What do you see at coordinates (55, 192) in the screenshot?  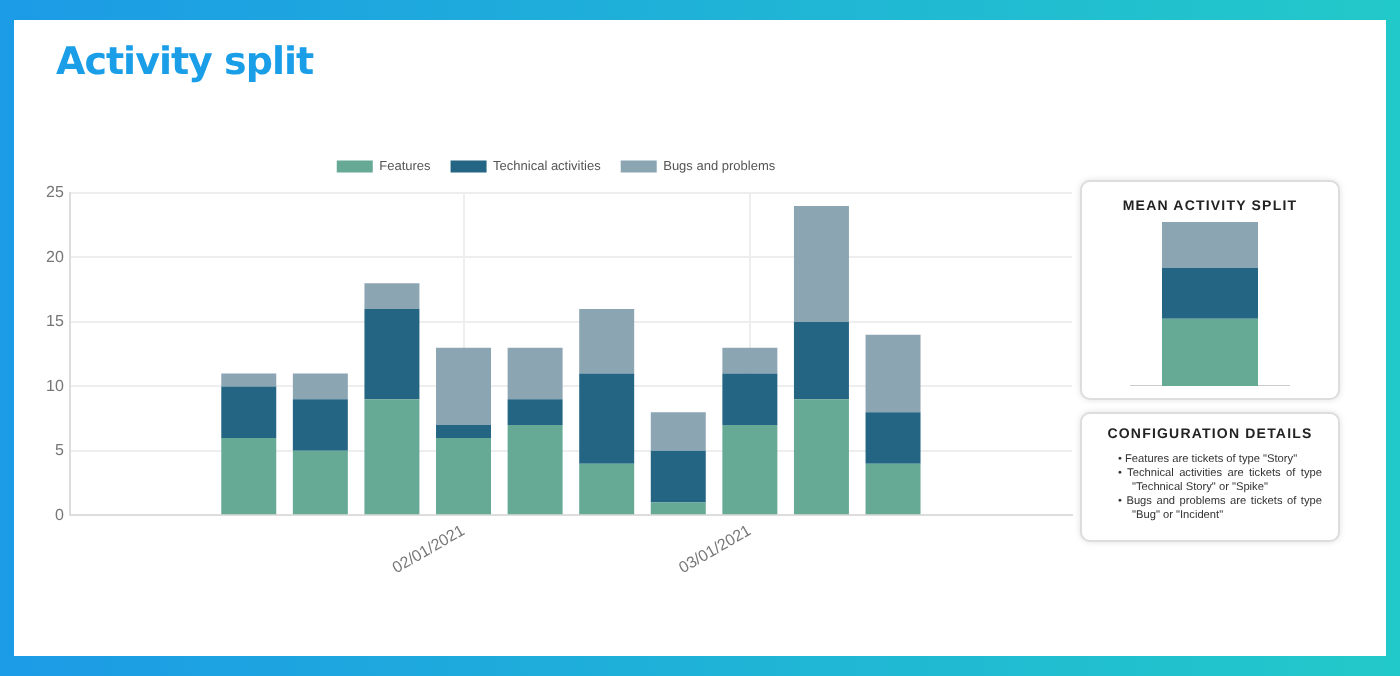 I see `y-tick-label: 25` at bounding box center [55, 192].